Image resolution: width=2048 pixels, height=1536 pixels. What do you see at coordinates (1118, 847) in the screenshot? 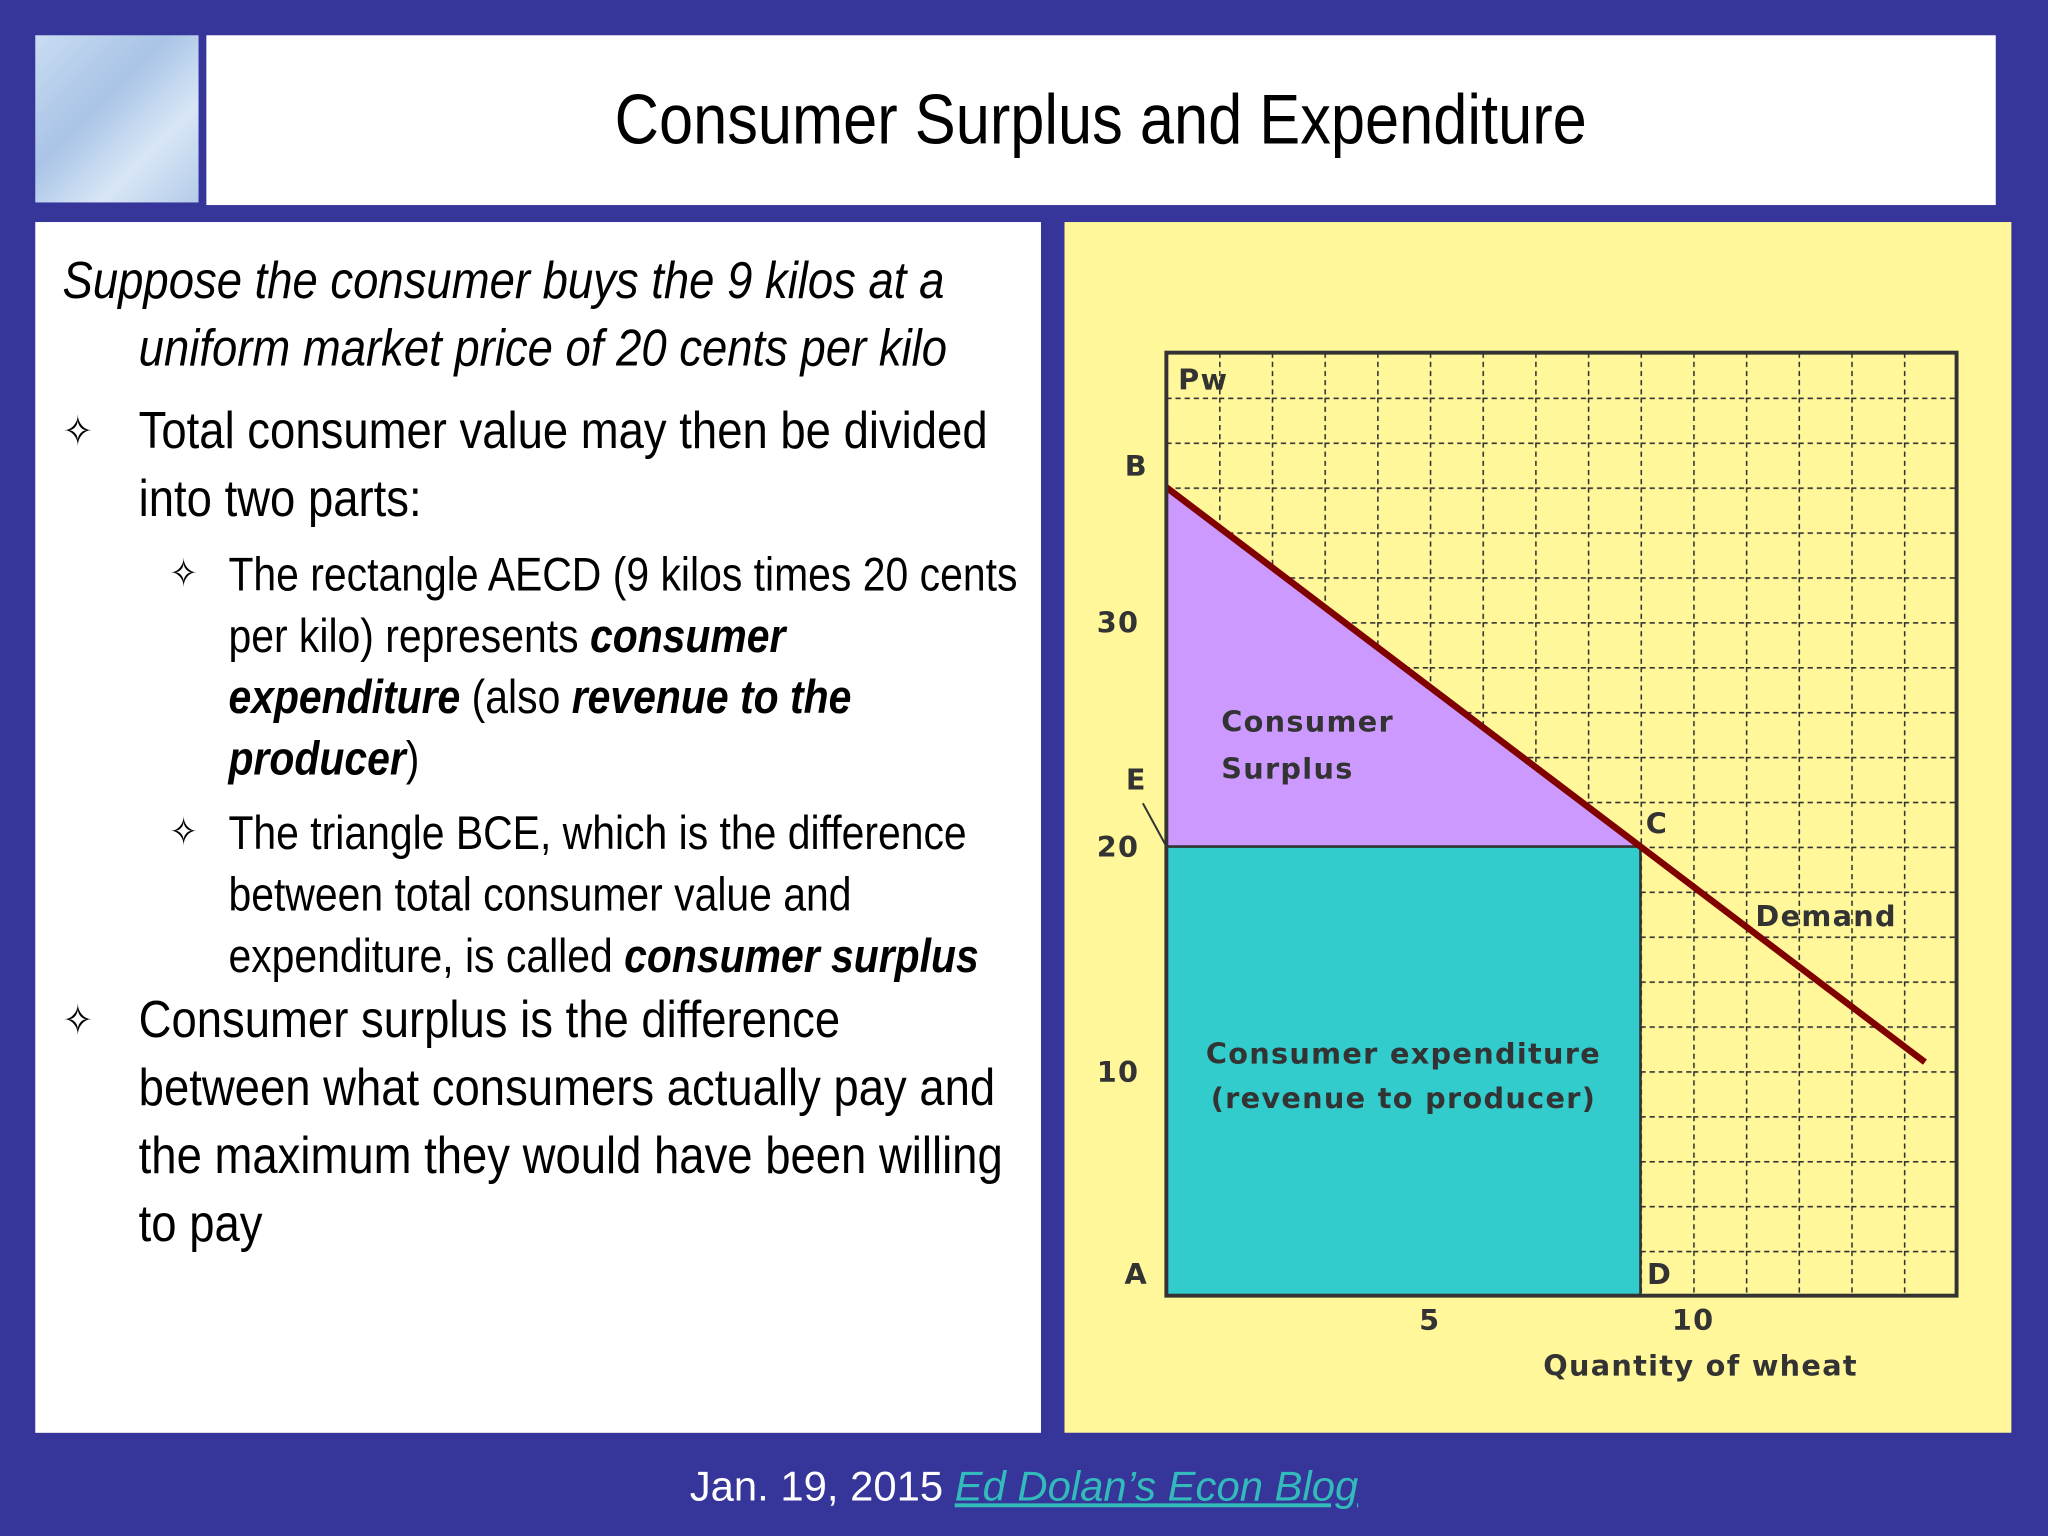
I see `y-tick-label: 20` at bounding box center [1118, 847].